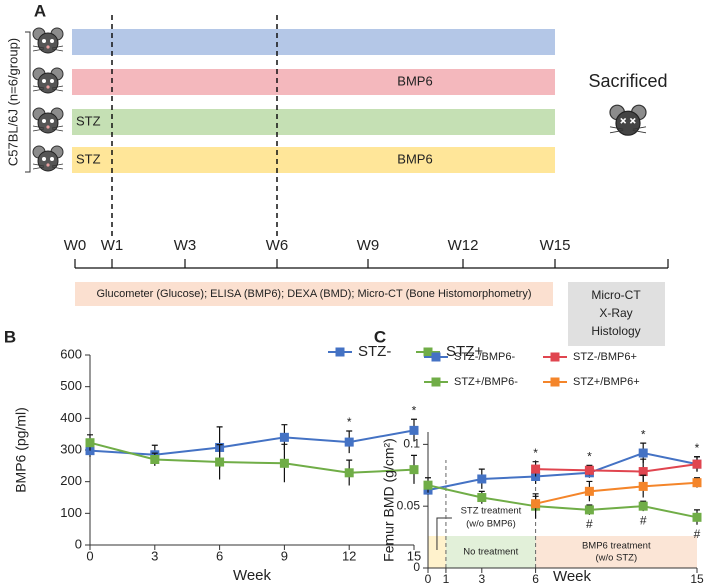 This screenshot has height=584, width=709. I want to click on x-tick-label: 0, so click(89, 555).